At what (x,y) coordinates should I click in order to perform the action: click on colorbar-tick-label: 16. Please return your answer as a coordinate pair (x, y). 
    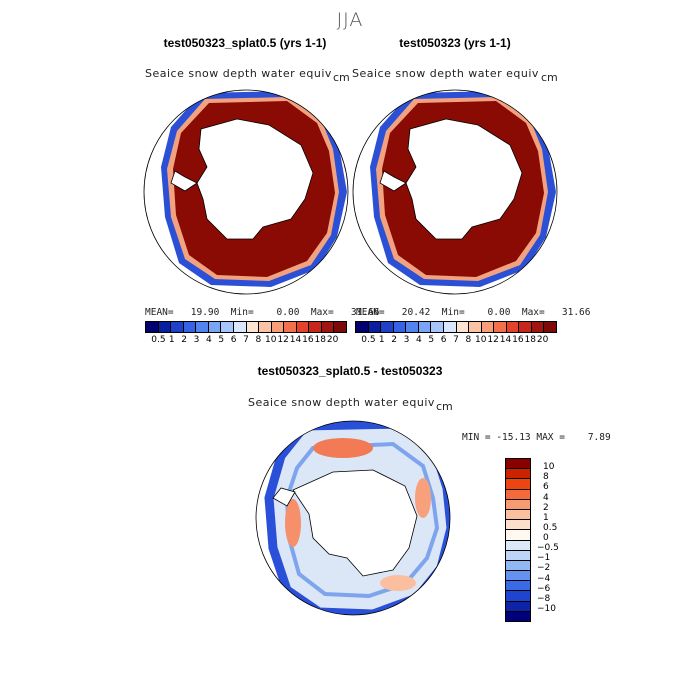
    Looking at the image, I should click on (518, 340).